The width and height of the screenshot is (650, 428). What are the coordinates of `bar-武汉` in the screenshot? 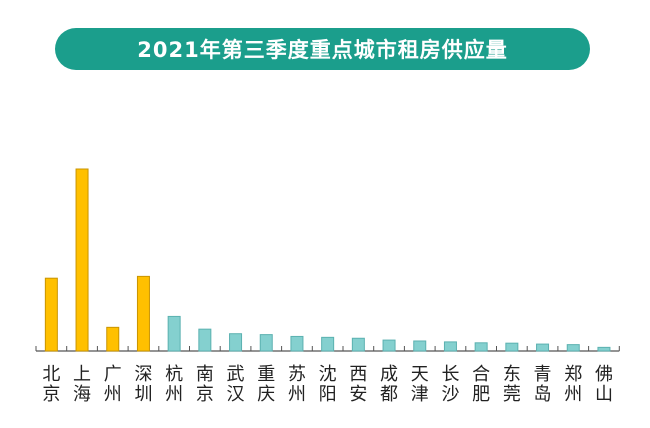 It's located at (236, 342).